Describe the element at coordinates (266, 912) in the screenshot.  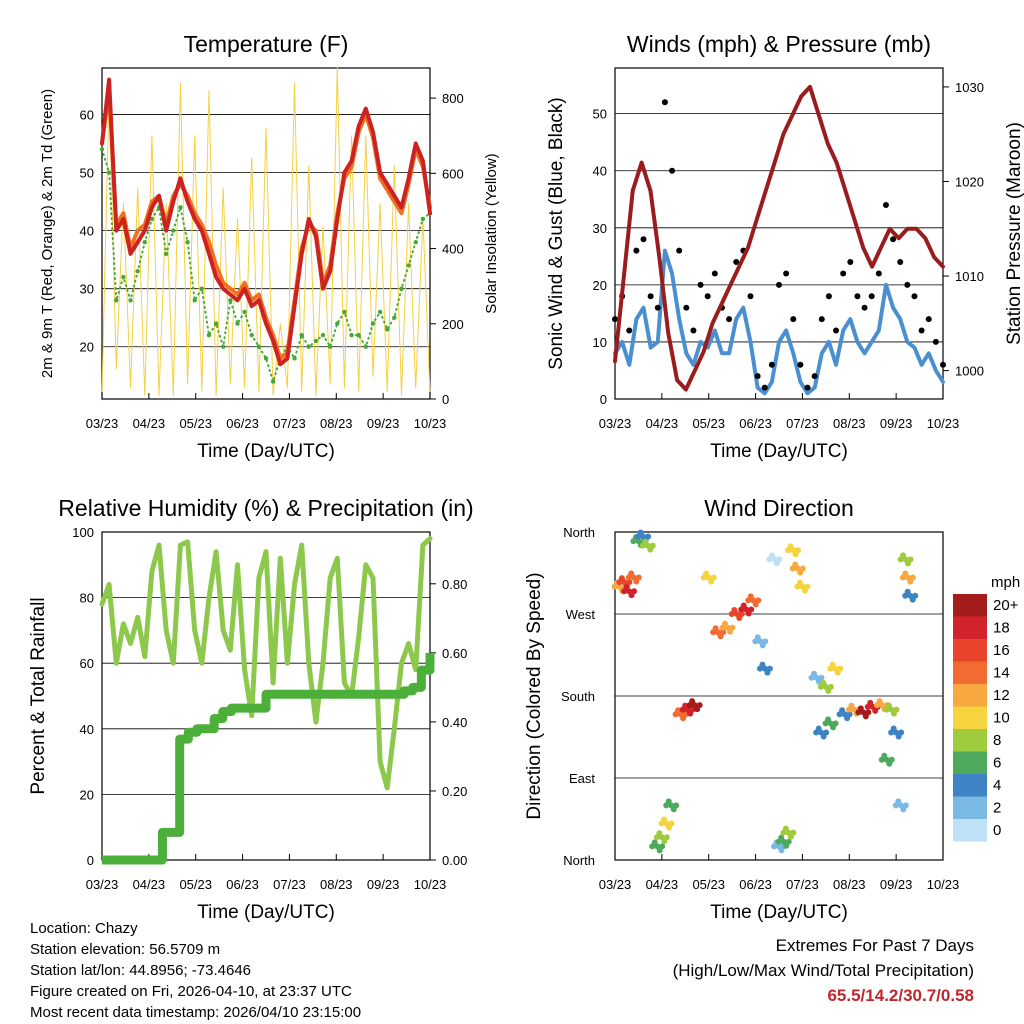
I see `rh-precip-xlabel: Time (Day/UTC)` at that location.